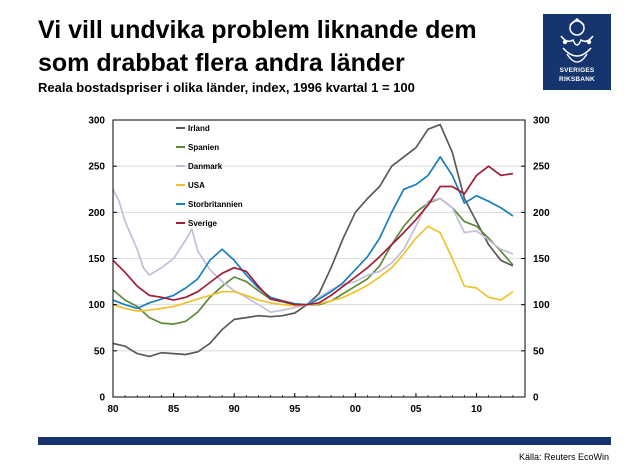 This screenshot has width=629, height=472. Describe the element at coordinates (215, 204) in the screenshot. I see `legend-label: Storbritannien` at that location.